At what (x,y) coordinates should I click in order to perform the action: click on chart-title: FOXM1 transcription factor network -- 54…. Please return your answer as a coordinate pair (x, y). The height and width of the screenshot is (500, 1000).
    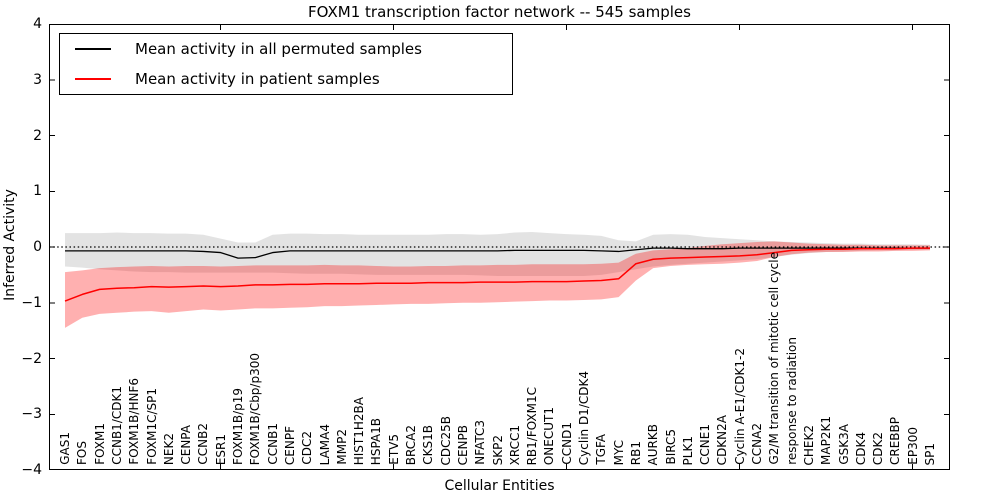
    Looking at the image, I should click on (499, 12).